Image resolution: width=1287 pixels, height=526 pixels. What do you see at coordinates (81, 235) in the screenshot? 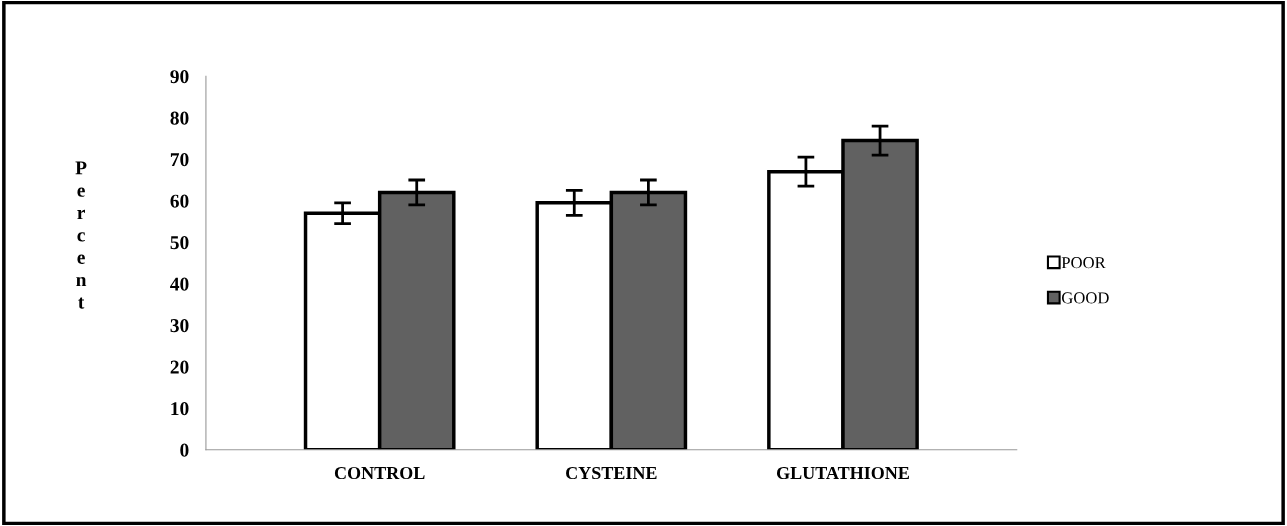
I see `y-axis-title: Percent` at bounding box center [81, 235].